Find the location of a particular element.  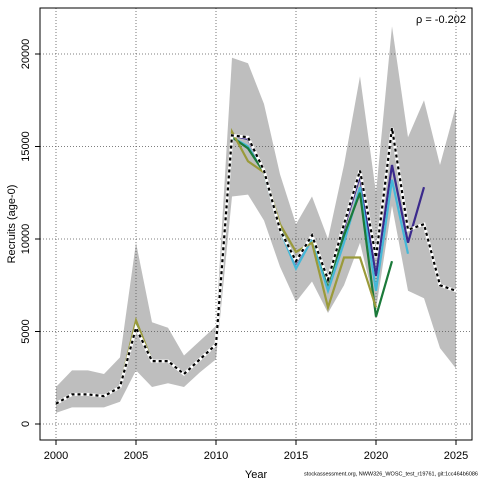

x-tick-label: 2010 is located at coordinates (216, 456).